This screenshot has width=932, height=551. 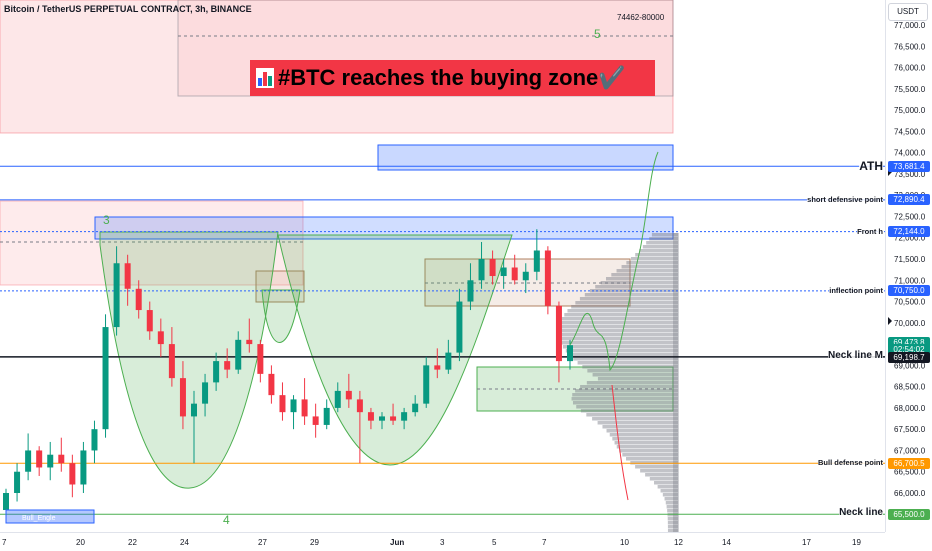 What do you see at coordinates (384, 228) in the screenshot?
I see `front-h-box` at bounding box center [384, 228].